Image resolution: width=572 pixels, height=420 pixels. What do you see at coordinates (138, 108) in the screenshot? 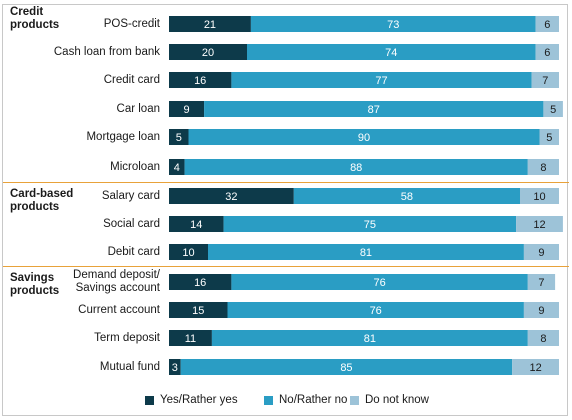
I see `category-label: Car loan` at bounding box center [138, 108].